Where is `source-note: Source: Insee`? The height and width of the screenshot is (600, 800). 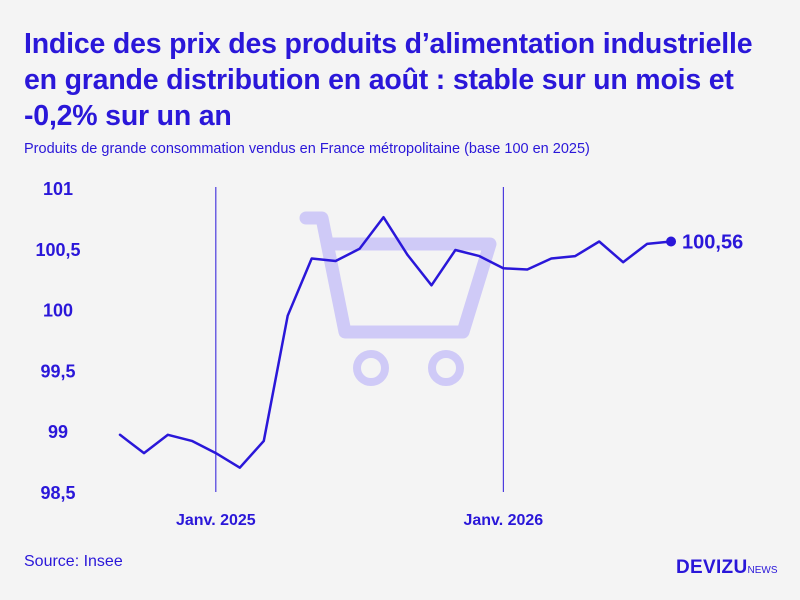
source-note: Source: Insee is located at coordinates (73, 561).